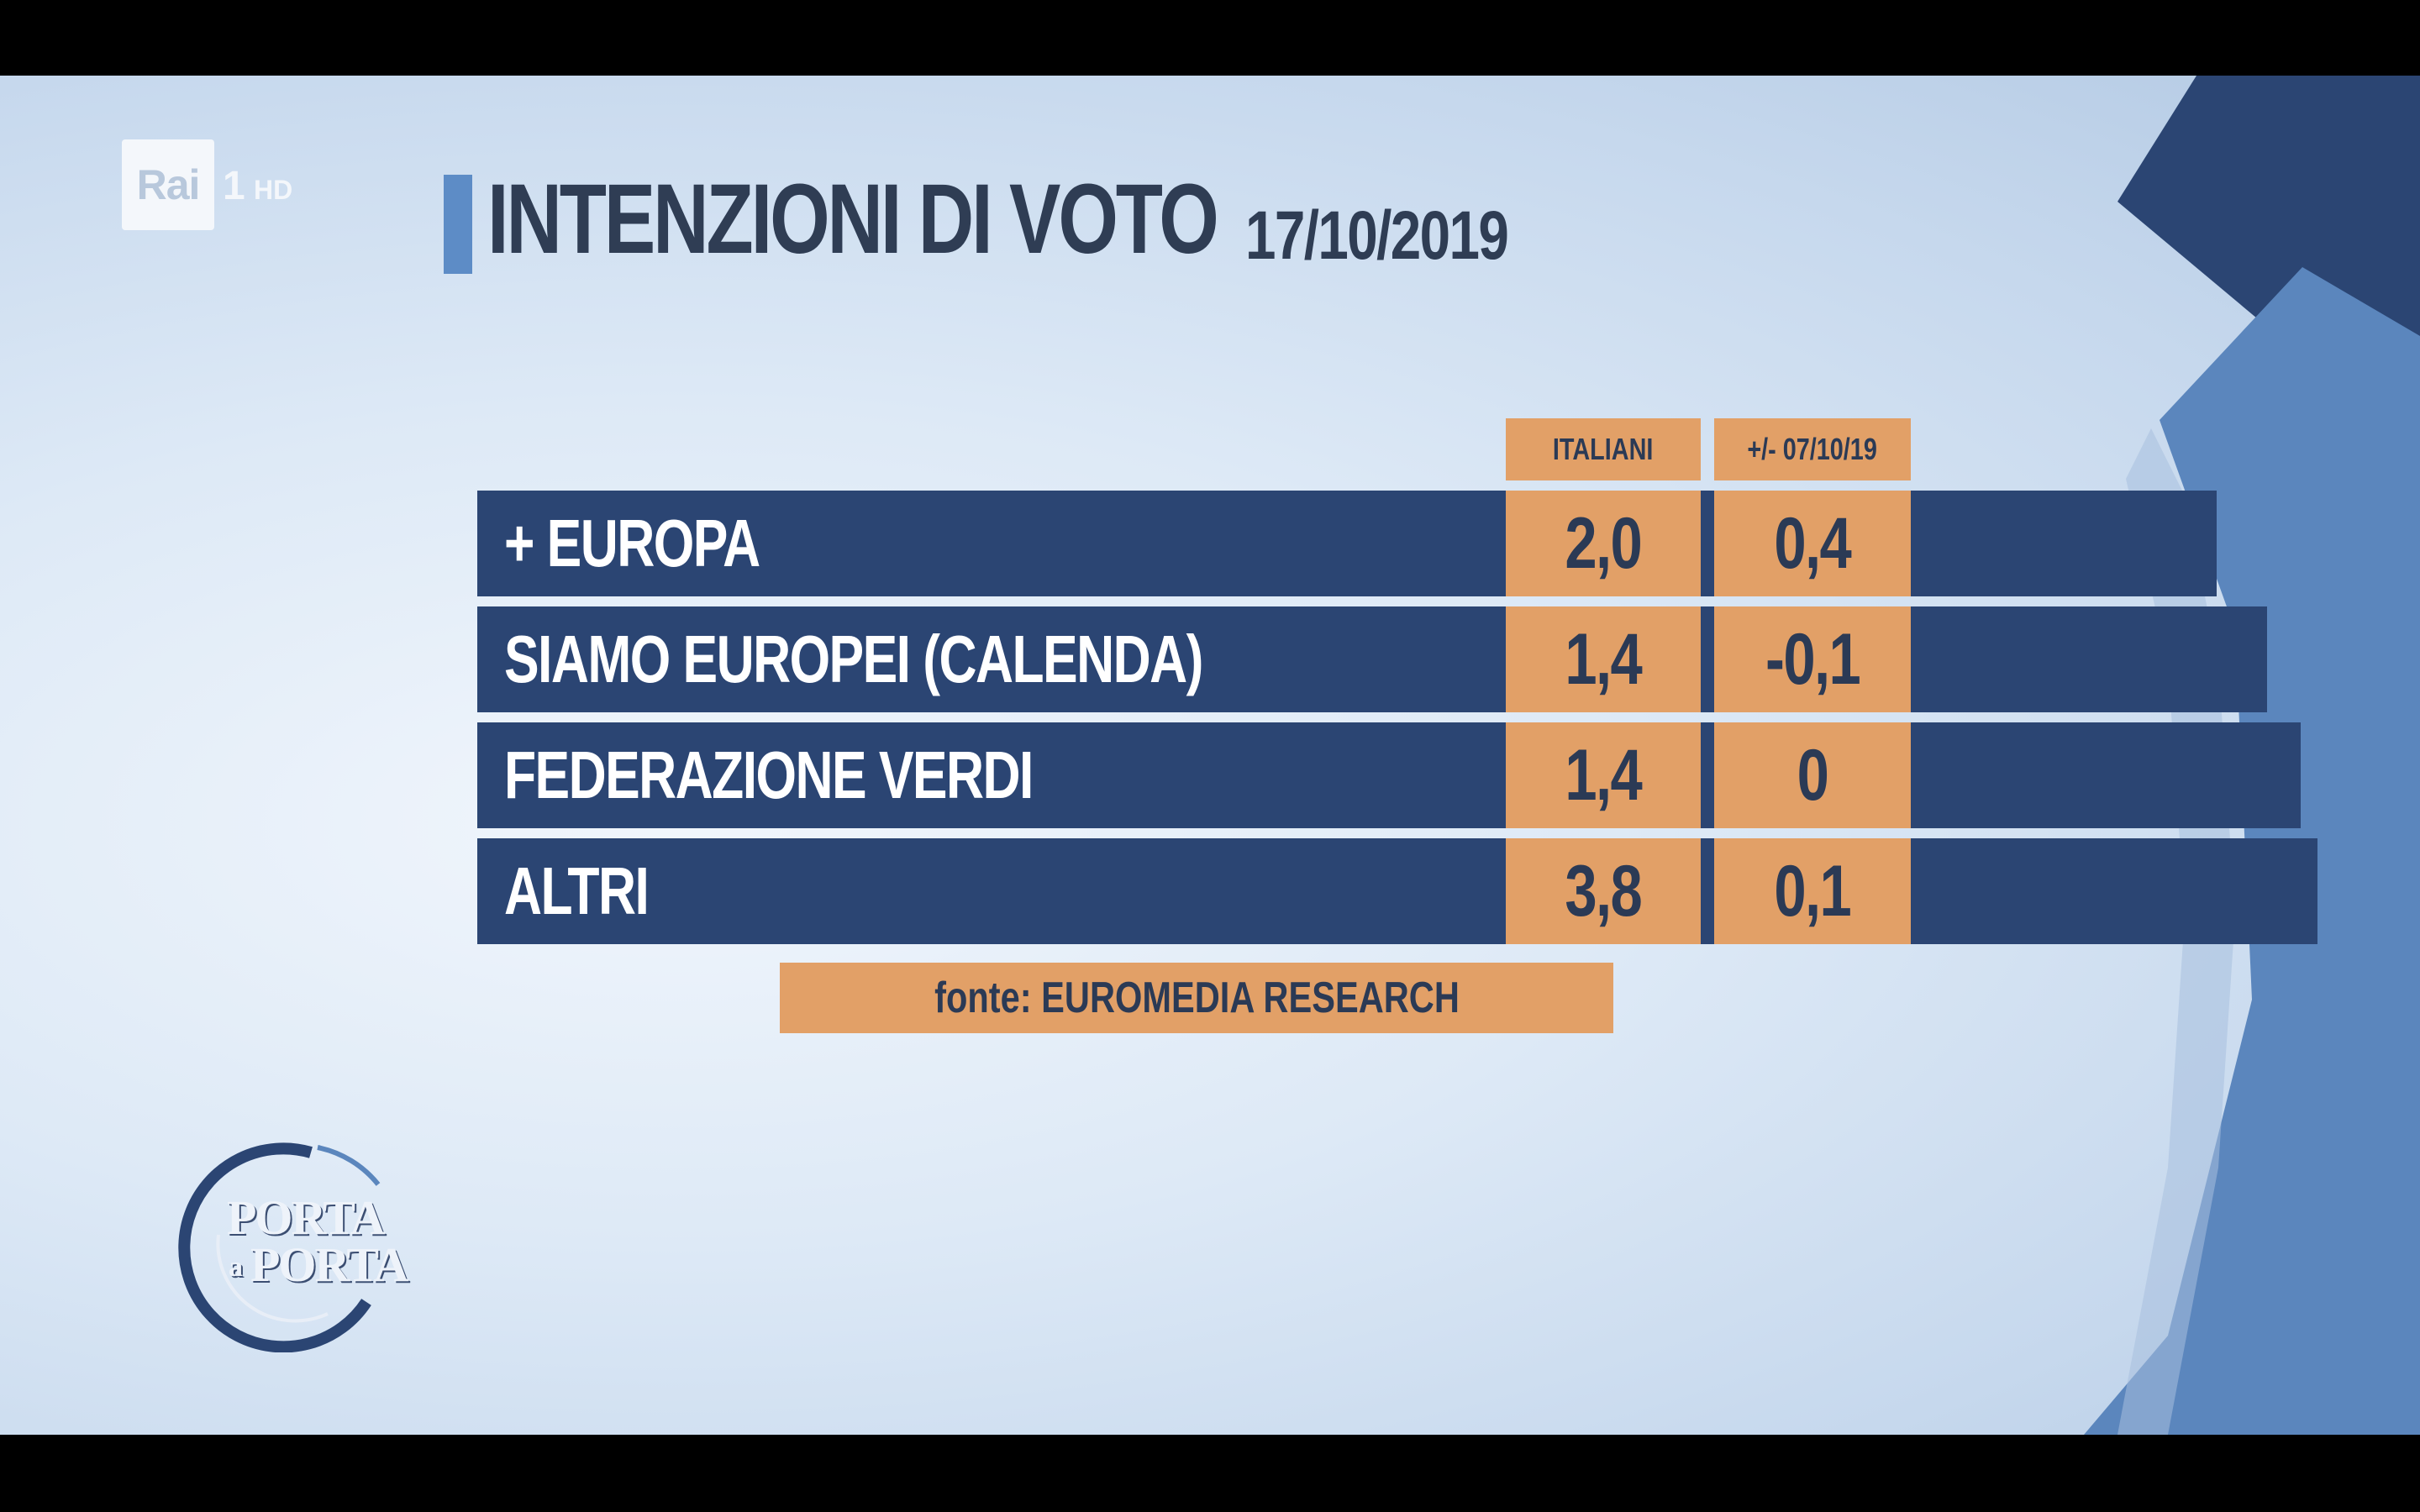 This screenshot has width=2420, height=1512. I want to click on porta-a-porta-ring-icon, so click(279, 1247).